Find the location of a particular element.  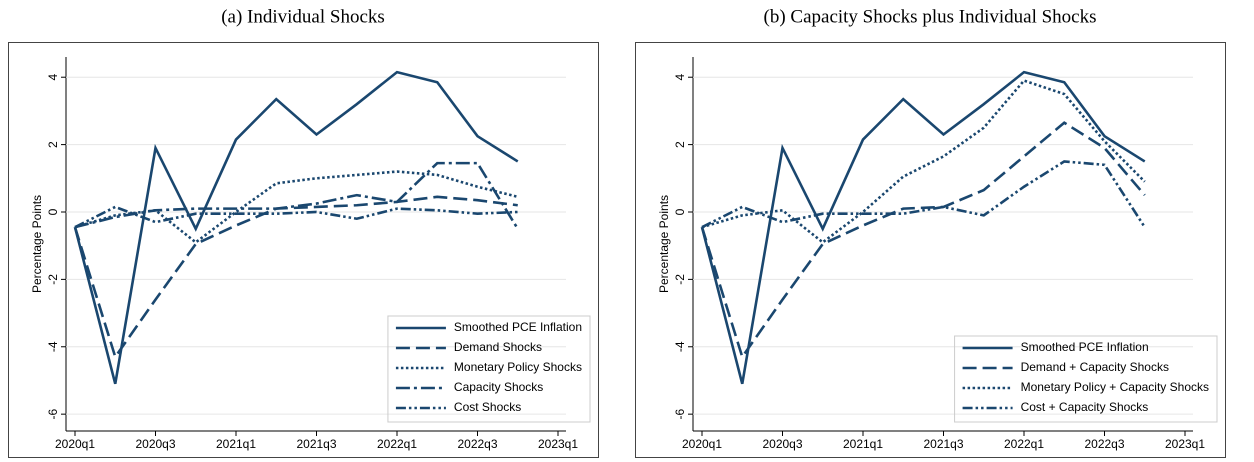

legend-label: Demand Shocks is located at coordinates (498, 347).